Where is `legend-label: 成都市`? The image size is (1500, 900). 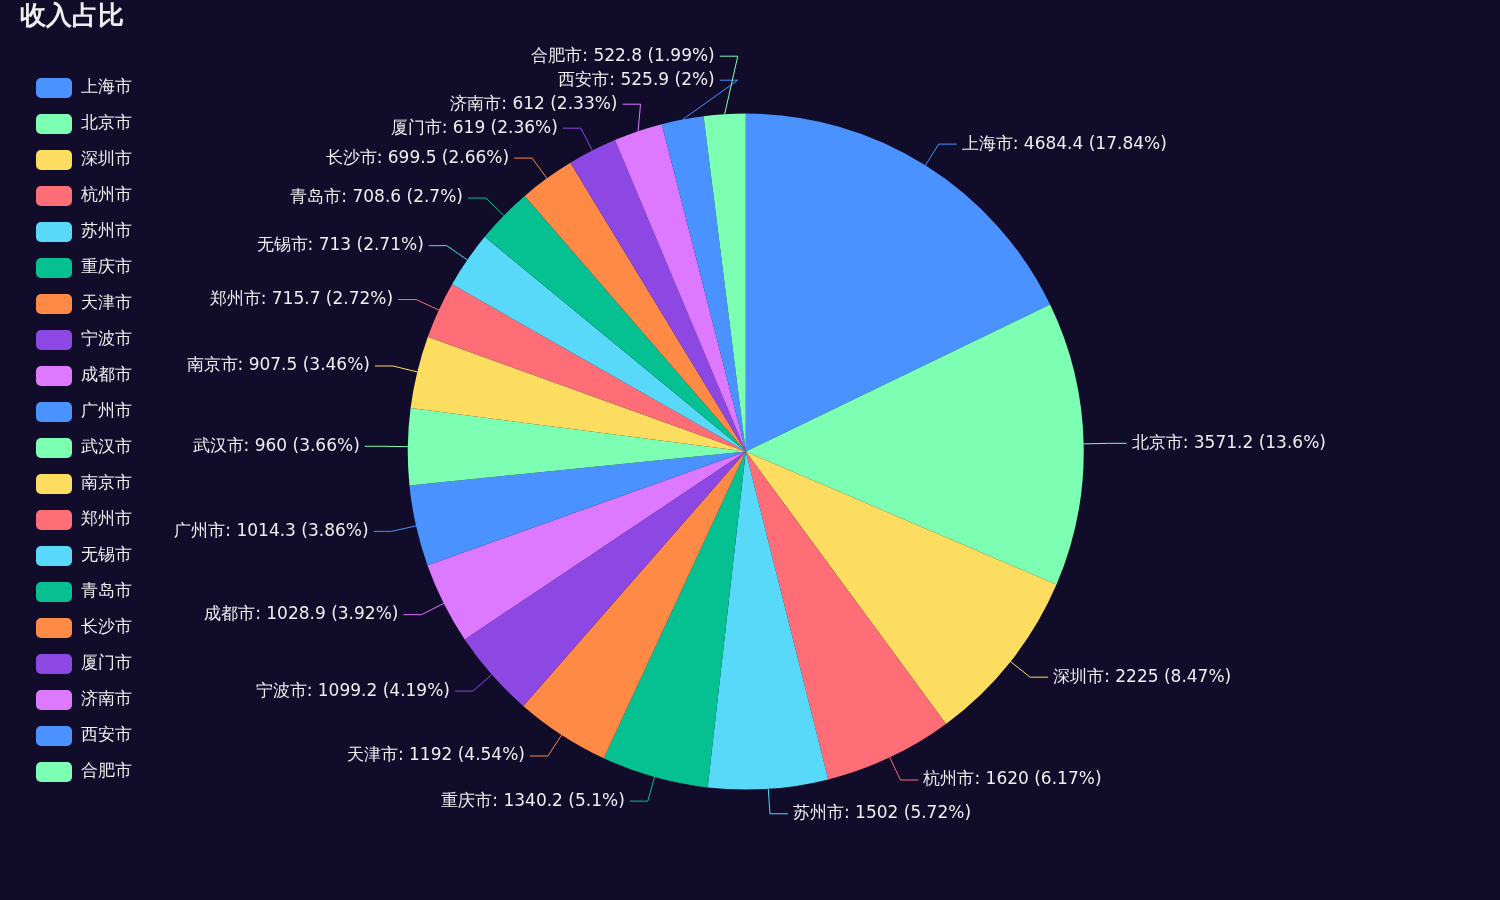
legend-label: 成都市 is located at coordinates (106, 374).